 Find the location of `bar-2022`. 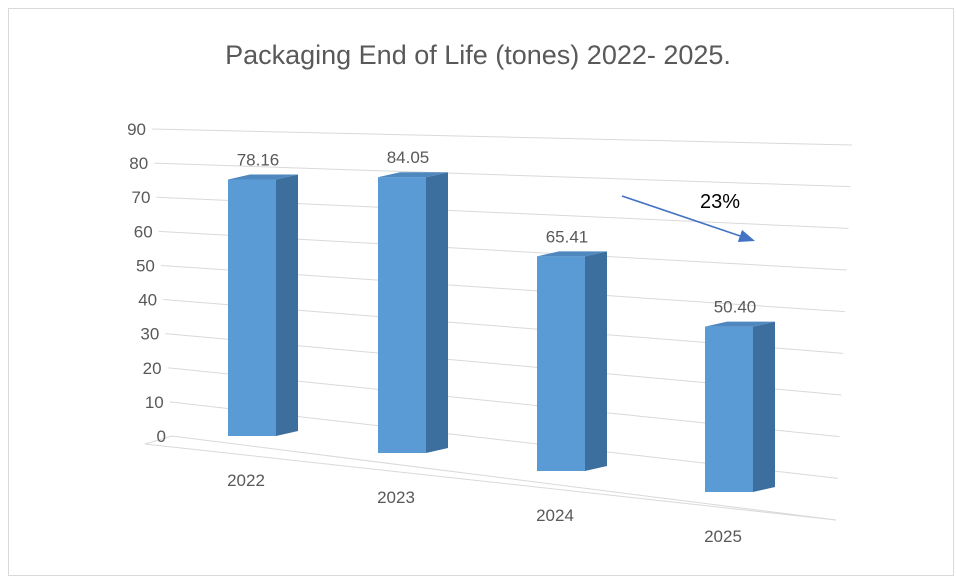

bar-2022 is located at coordinates (263, 305).